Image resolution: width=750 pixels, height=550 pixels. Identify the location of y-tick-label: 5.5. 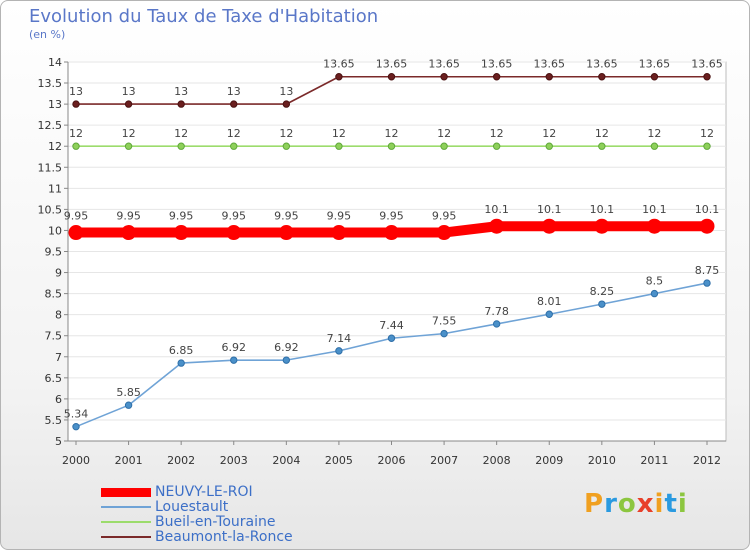
(54, 420).